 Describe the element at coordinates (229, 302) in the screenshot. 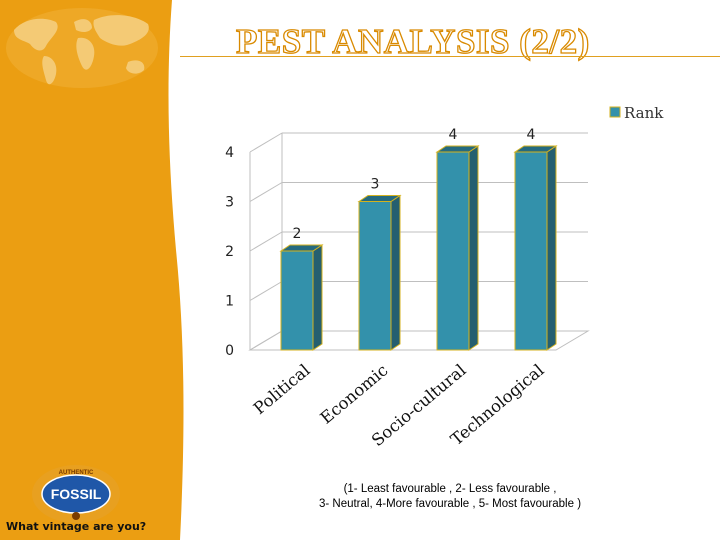

I see `y-tick-label: 1` at that location.